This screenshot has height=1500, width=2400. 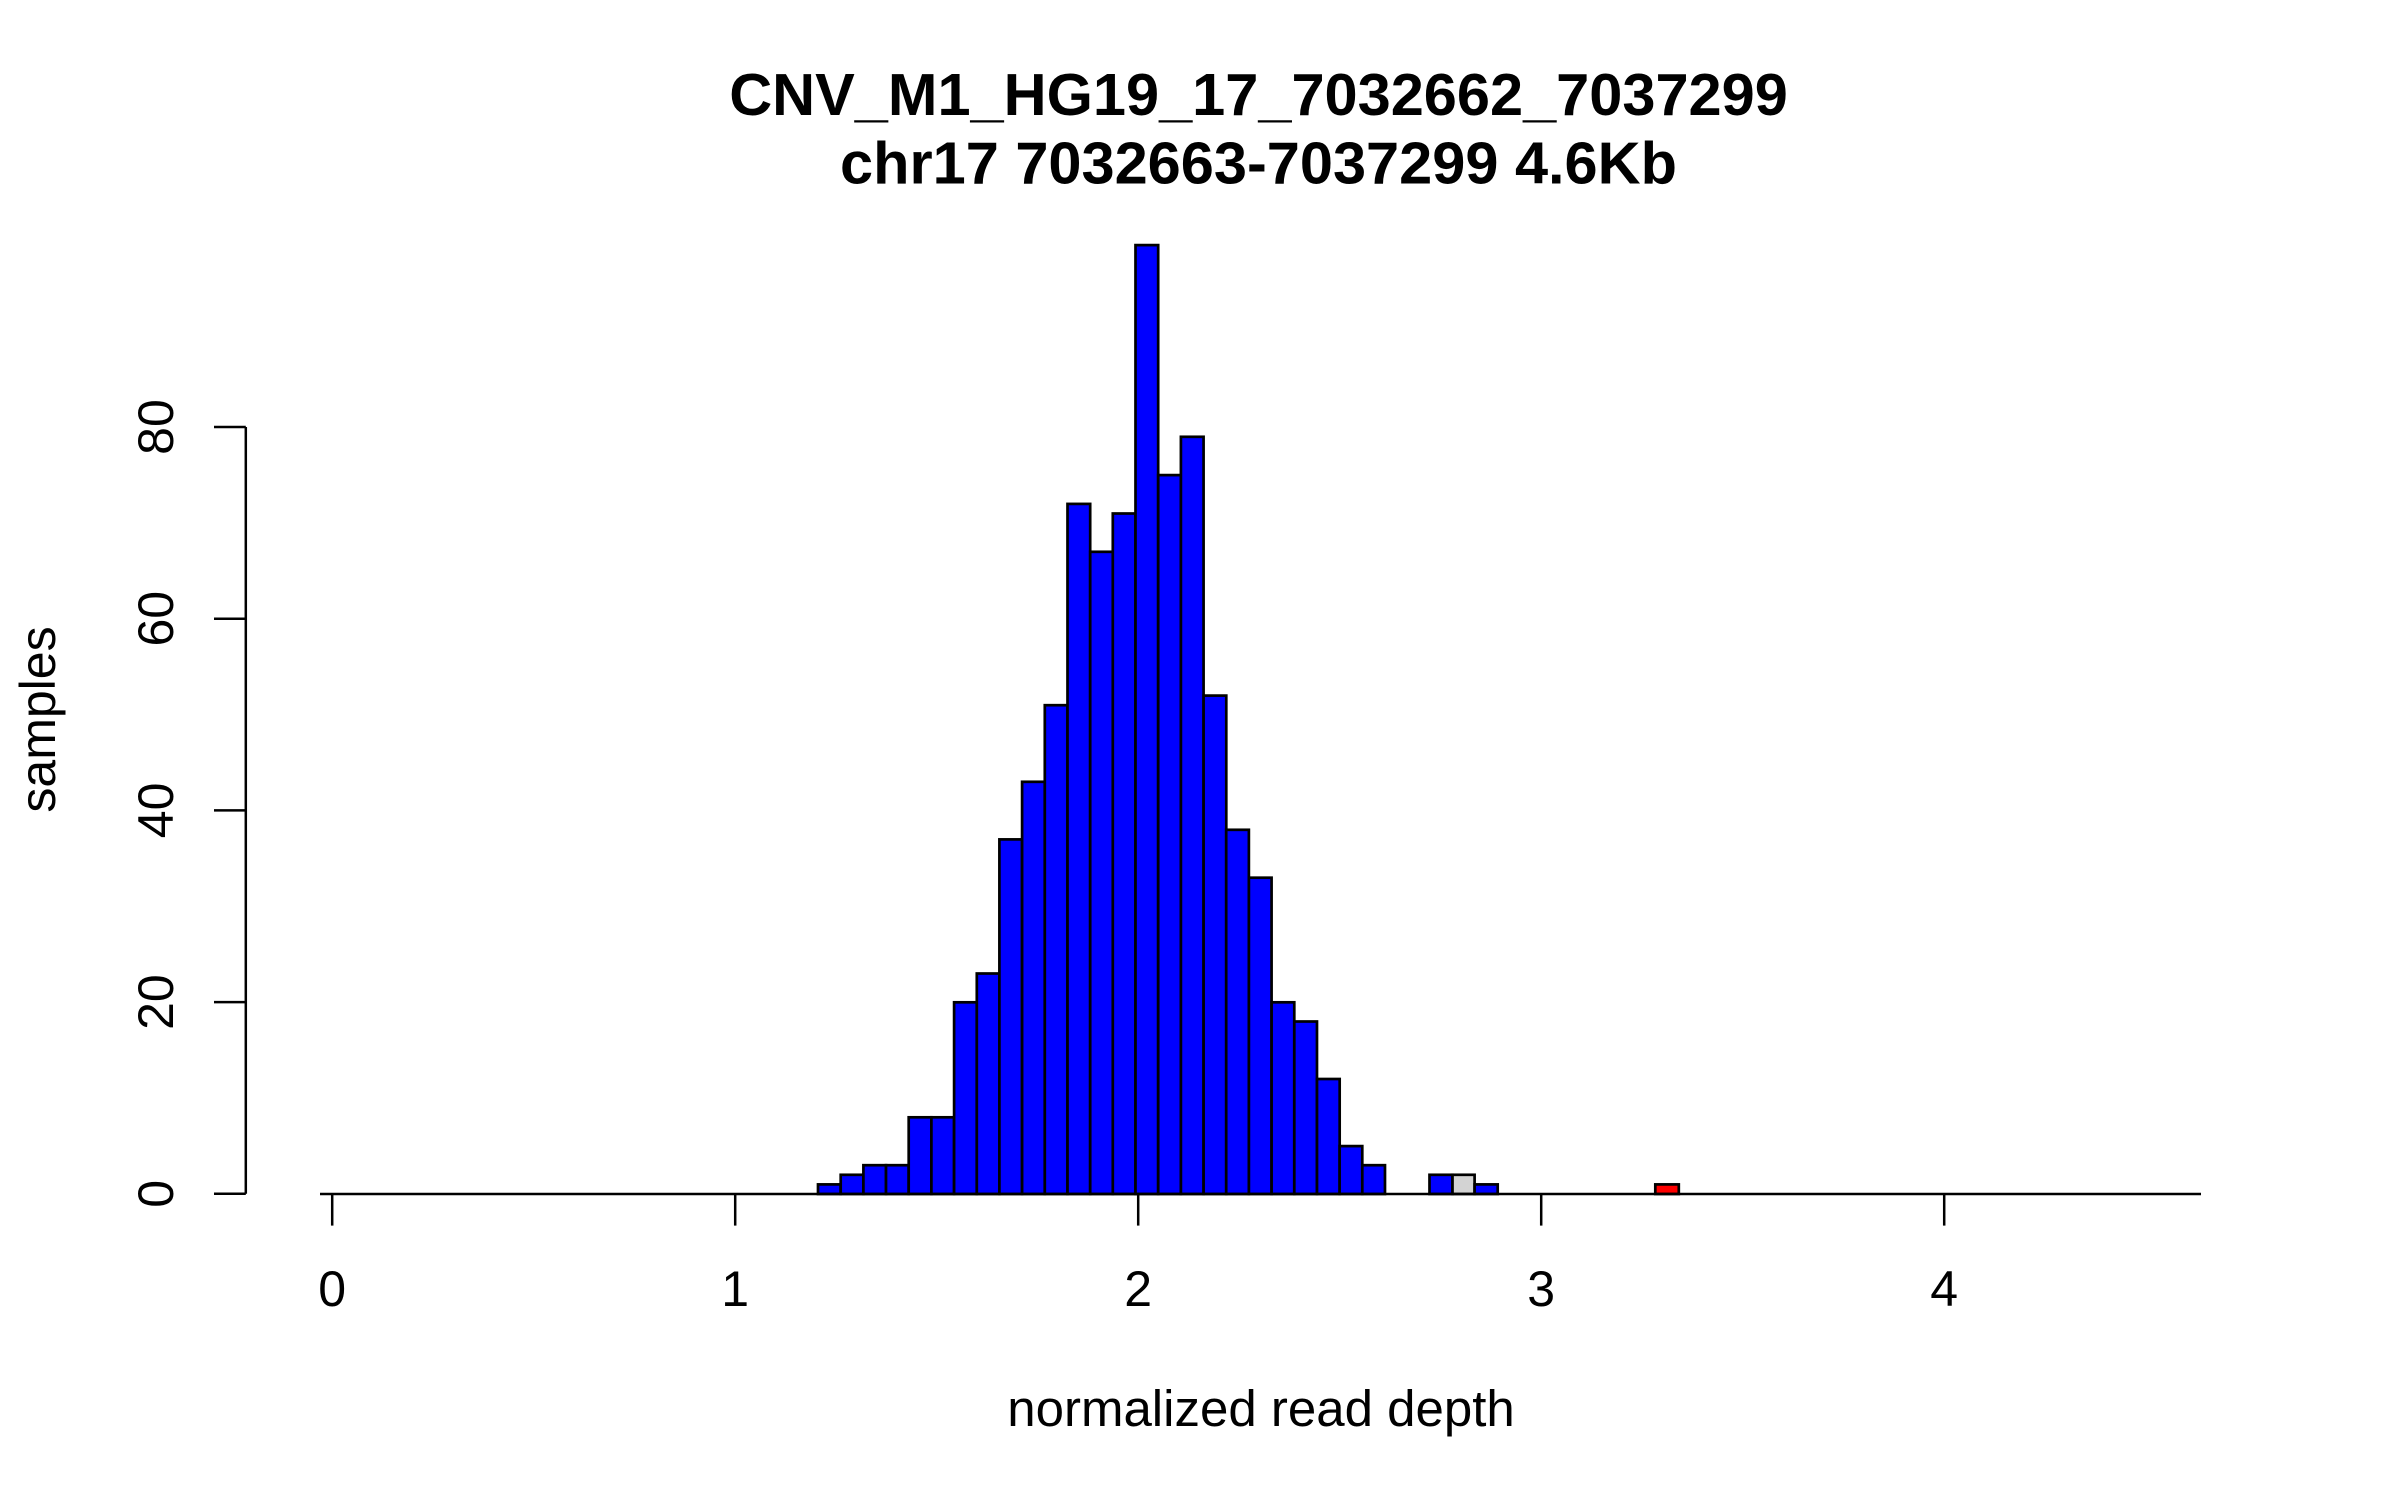 What do you see at coordinates (156, 1002) in the screenshot?
I see `svg-text: 20` at bounding box center [156, 1002].